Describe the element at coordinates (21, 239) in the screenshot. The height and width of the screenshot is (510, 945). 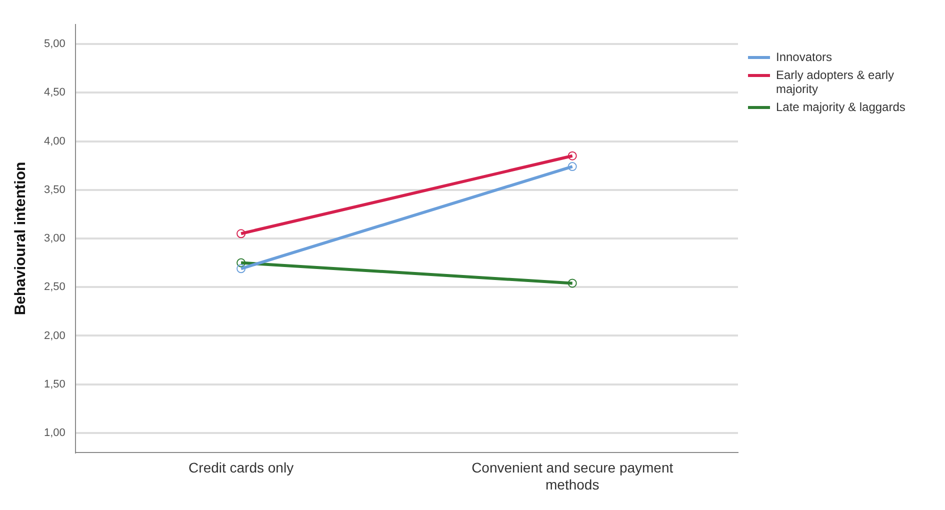
I see `y-axis-title: Behavioural intention` at that location.